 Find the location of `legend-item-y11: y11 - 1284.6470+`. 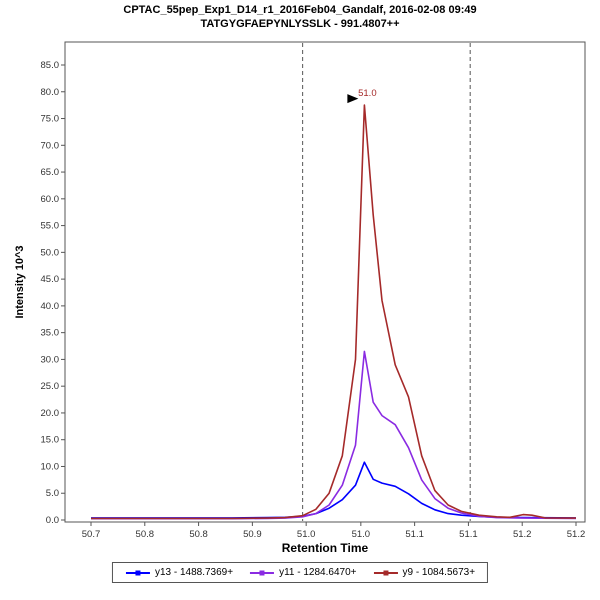

legend-item-y11: y11 - 1284.6470+ is located at coordinates (302, 572).